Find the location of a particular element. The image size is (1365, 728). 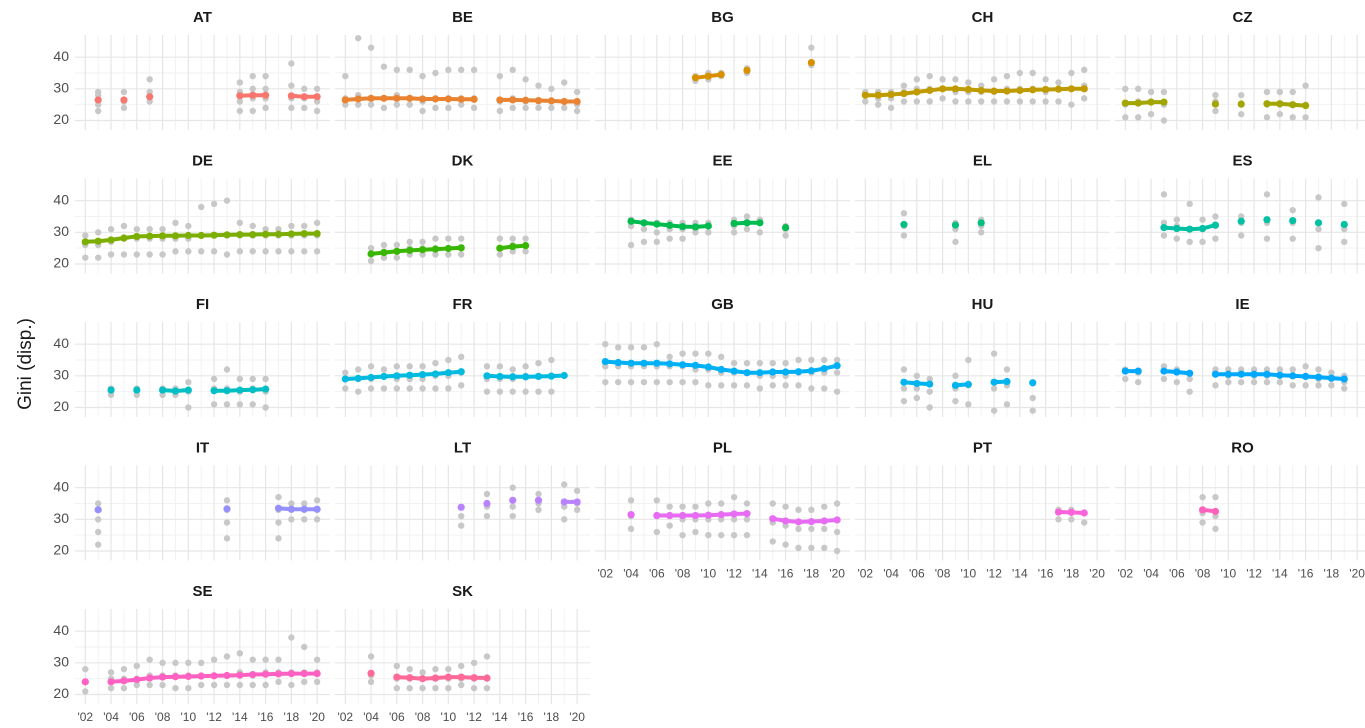

y-tick-label: 30 is located at coordinates (61, 231).